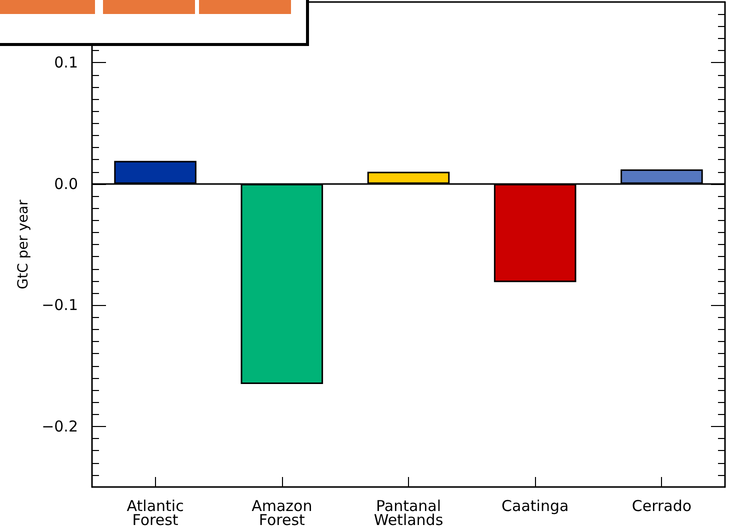 This screenshot has width=731, height=530. Describe the element at coordinates (60, 426) in the screenshot. I see `y-tick-label: −0.2` at that location.